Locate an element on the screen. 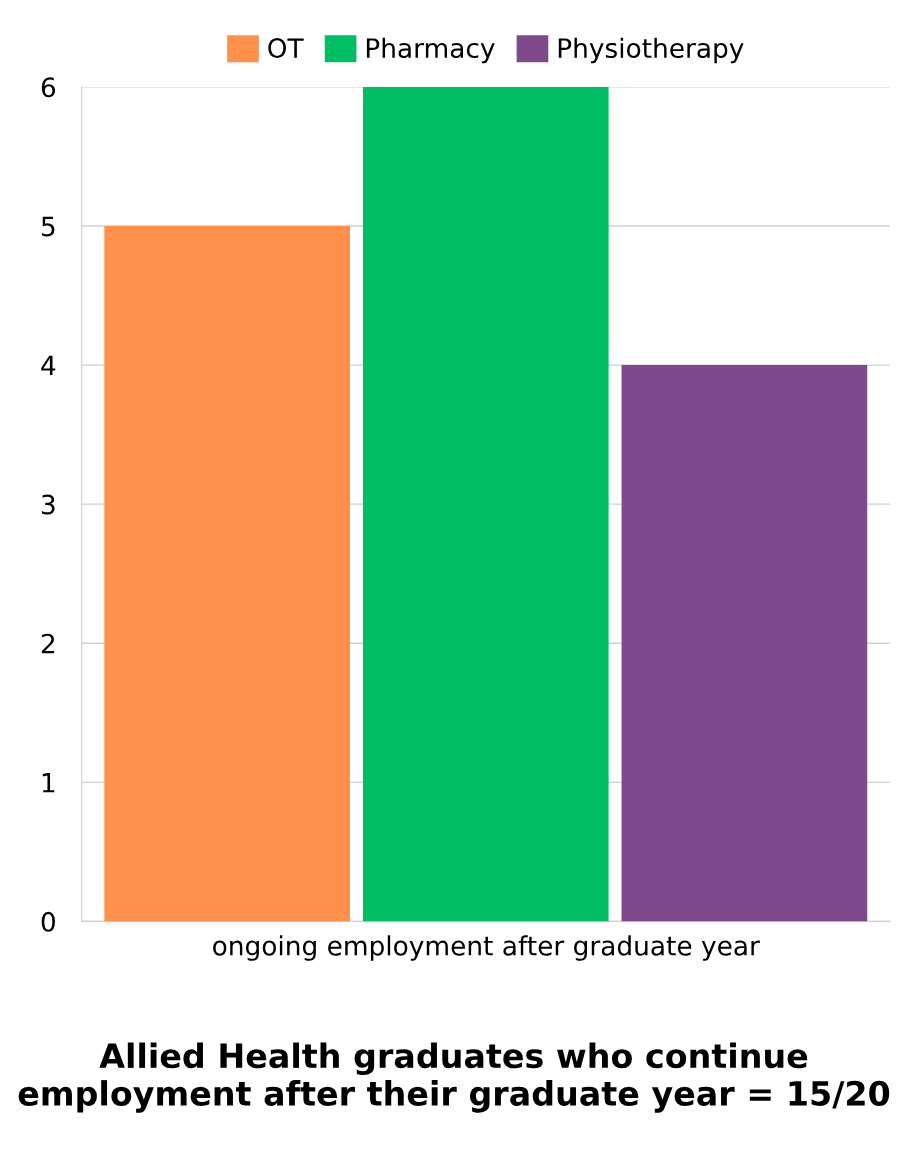 The width and height of the screenshot is (908, 1159). y-tick-label: 5 is located at coordinates (48, 226).